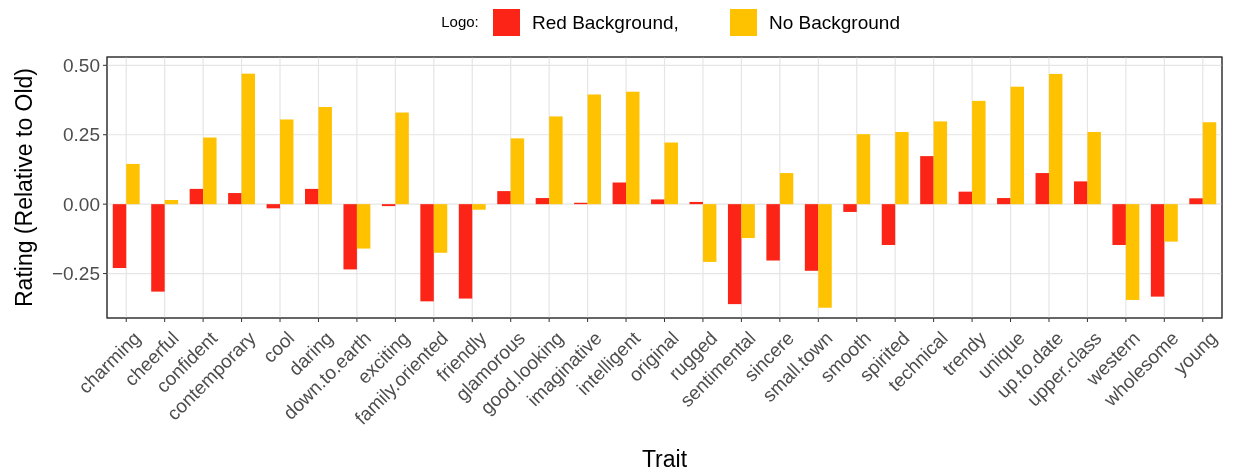 This screenshot has width=1241, height=475. What do you see at coordinates (75, 274) in the screenshot?
I see `y-tick-label: −0.25` at bounding box center [75, 274].